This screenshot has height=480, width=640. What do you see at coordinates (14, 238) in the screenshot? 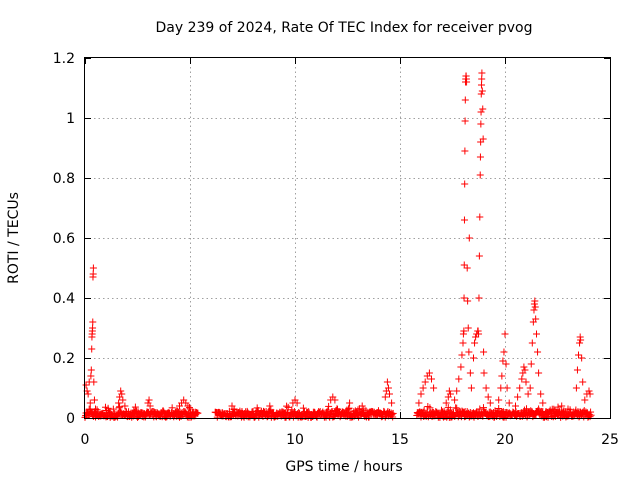
I see `y-axis-label: ROTI / TECUs` at bounding box center [14, 238].